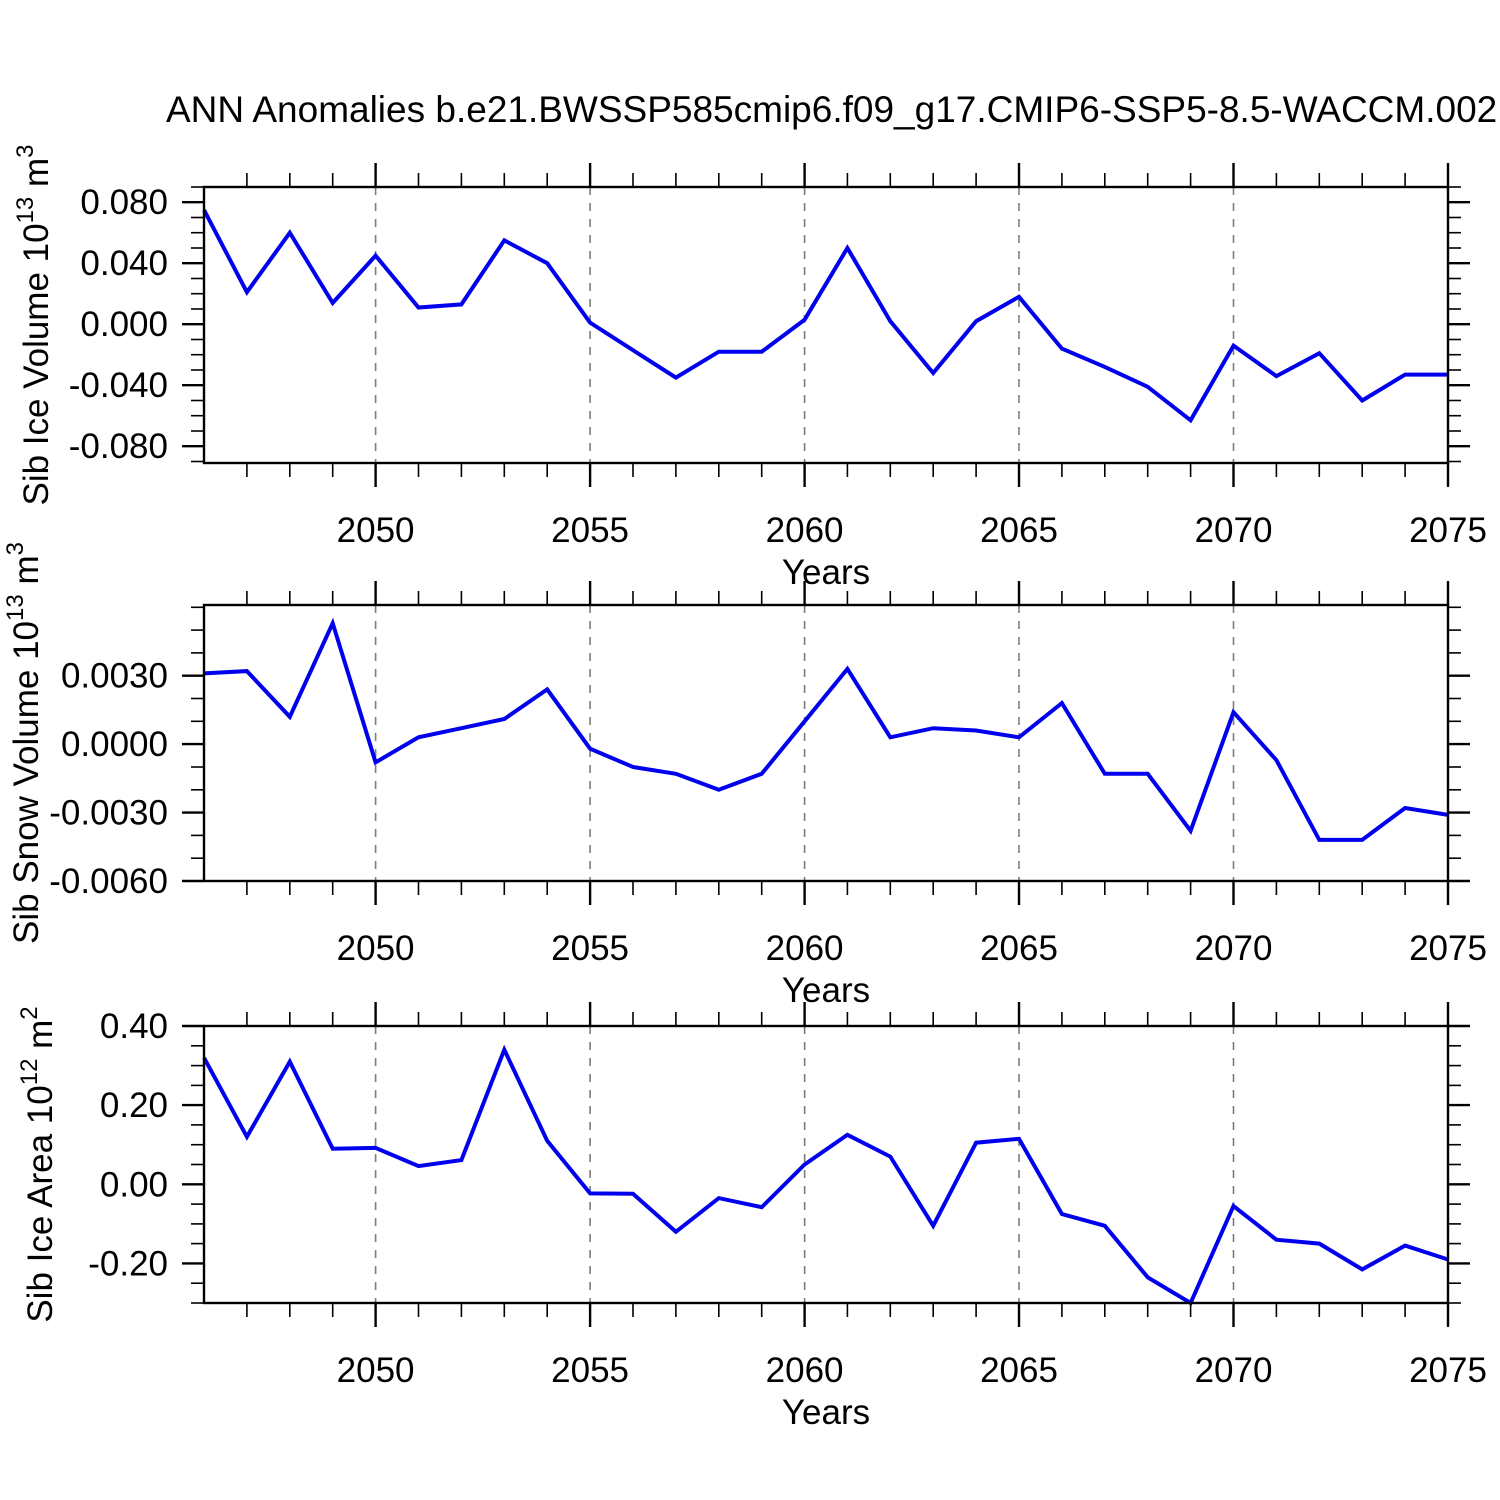 The height and width of the screenshot is (1500, 1500). Describe the element at coordinates (128, 1263) in the screenshot. I see `y-tick-label: -0.20` at that location.